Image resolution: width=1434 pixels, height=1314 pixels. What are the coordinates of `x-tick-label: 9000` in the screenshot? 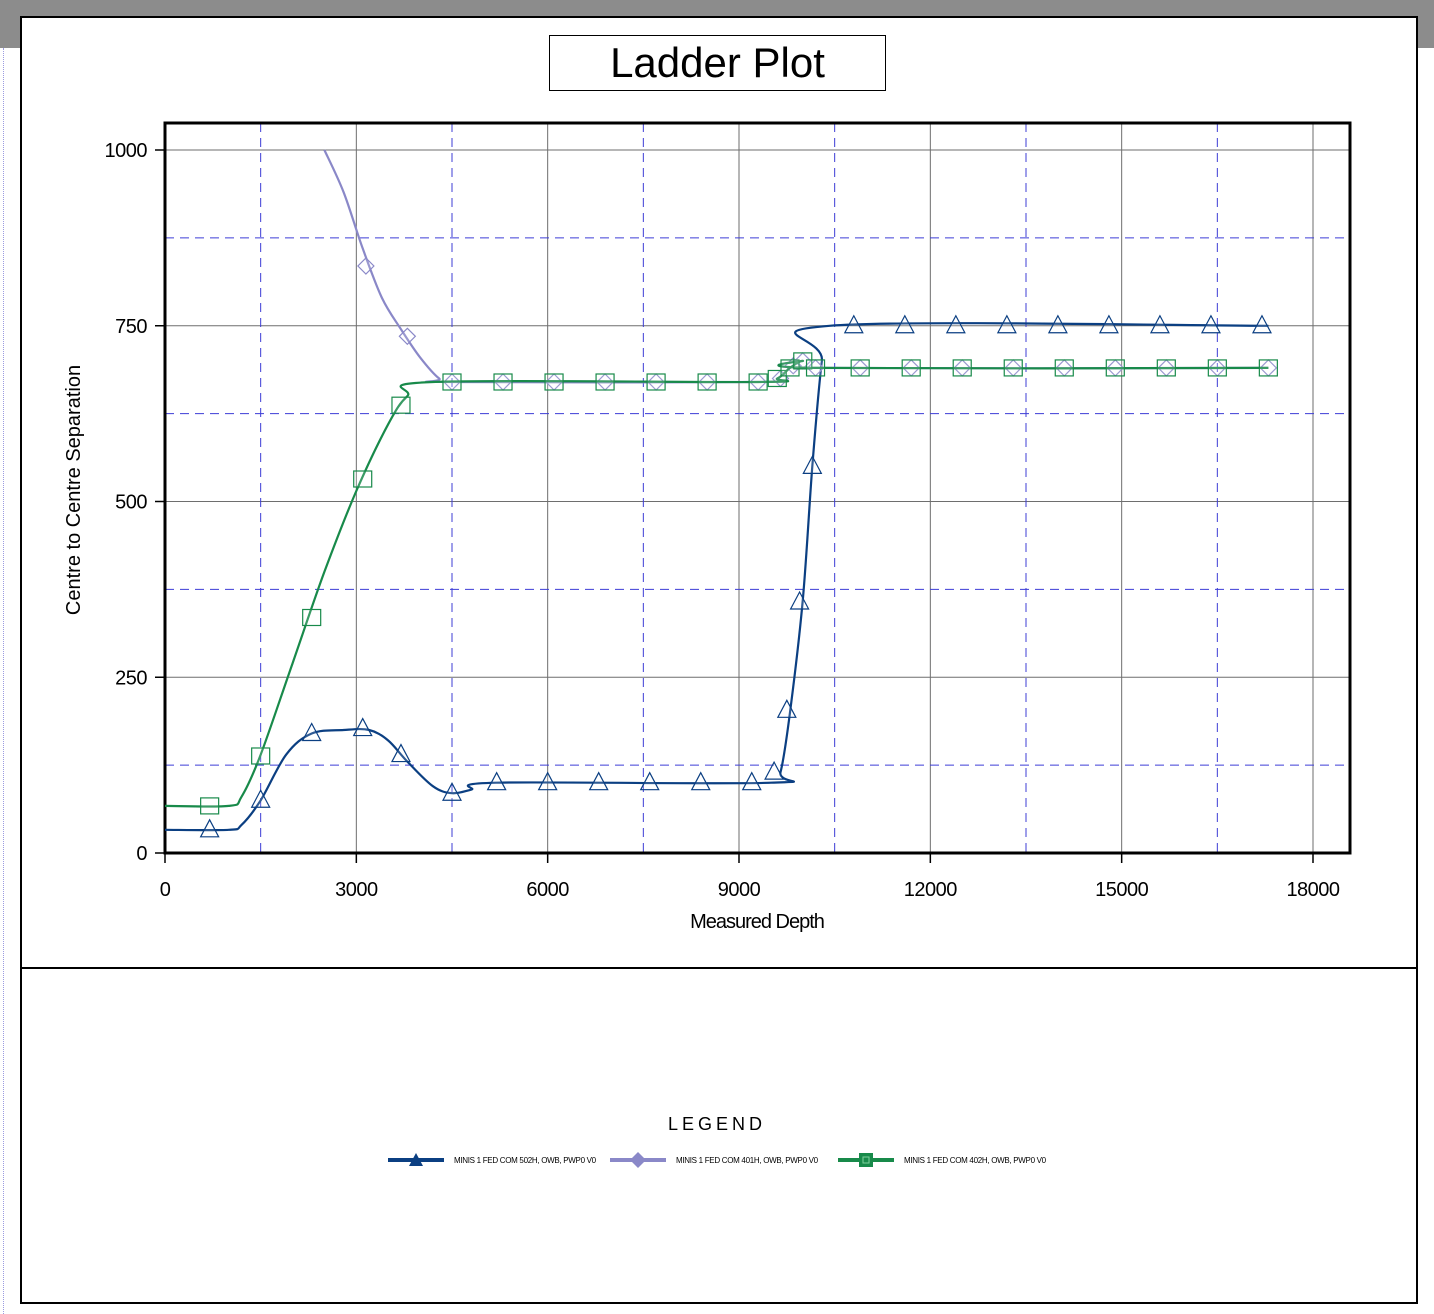 It's located at (739, 890).